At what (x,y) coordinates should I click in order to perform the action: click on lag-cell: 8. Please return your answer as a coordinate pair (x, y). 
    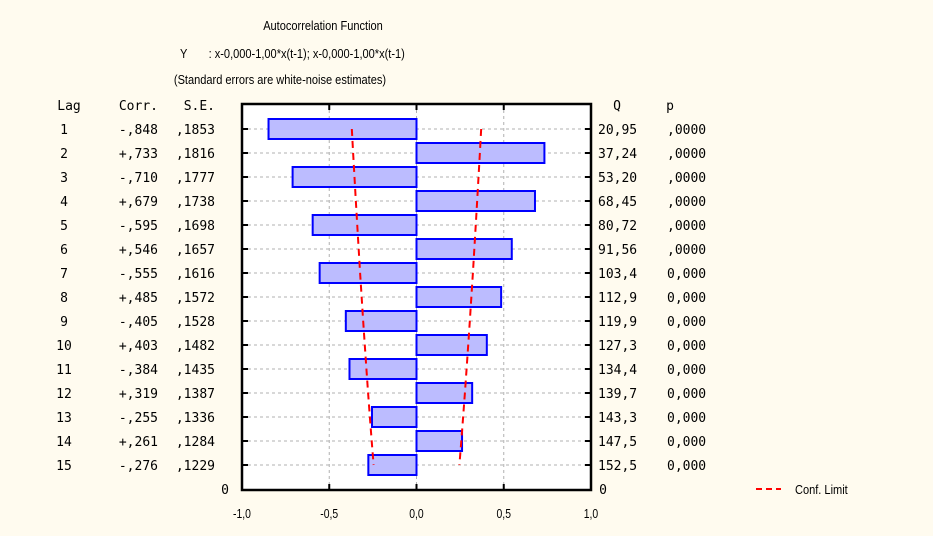
    Looking at the image, I should click on (64, 298).